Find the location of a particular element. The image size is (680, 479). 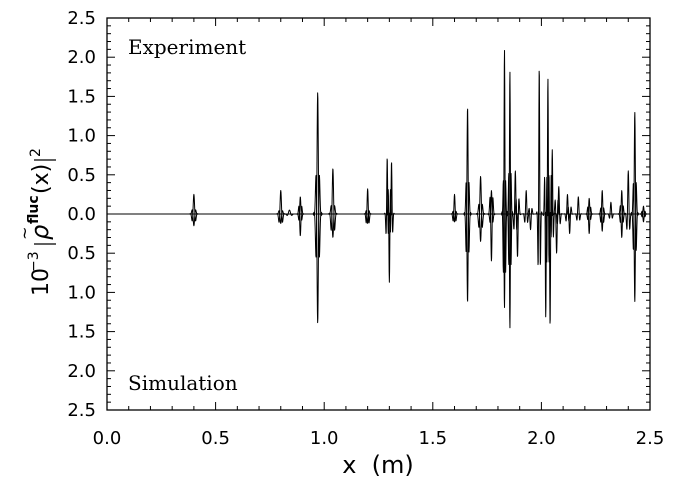

y-tick-labels: 2.5 2.0 1.5 1.0 0.5 0.0 0.5 1.0 1.5 2.0 2.5 is located at coordinates (81, 214).